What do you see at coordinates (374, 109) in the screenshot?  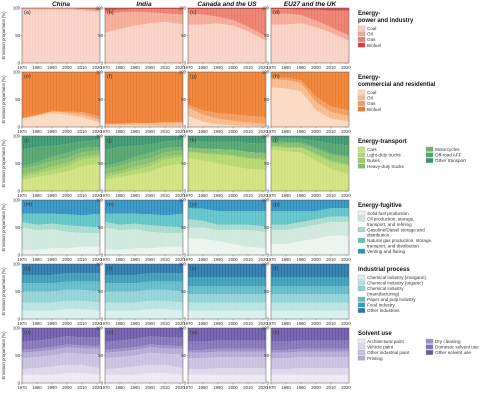 I see `legend-label-biofuel: Biofuel` at bounding box center [374, 109].